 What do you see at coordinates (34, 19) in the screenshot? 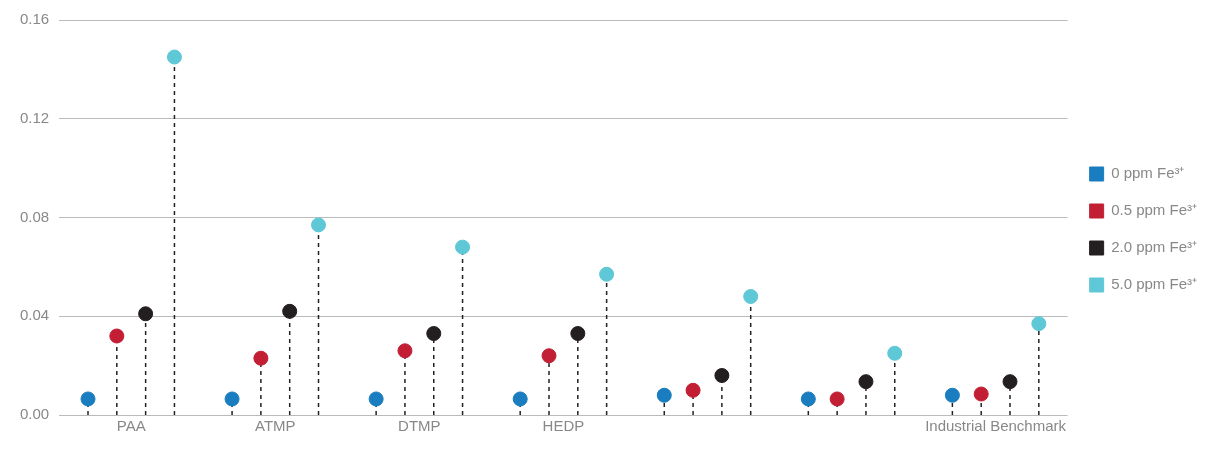
I see `y-tick-label: 0.16` at bounding box center [34, 19].